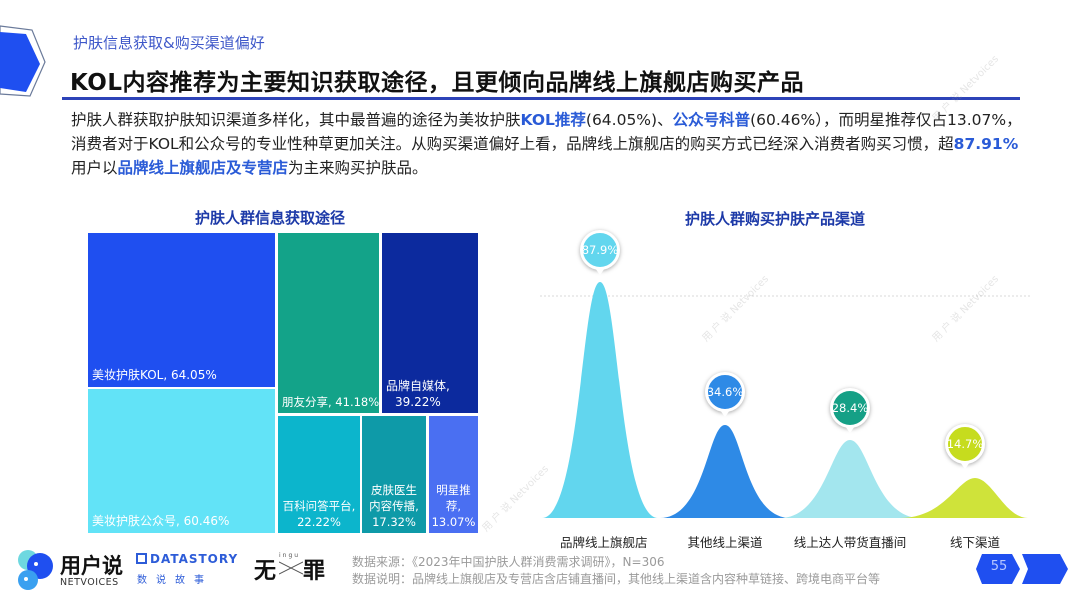  I want to click on label-line: 荐,, so click(453, 506).